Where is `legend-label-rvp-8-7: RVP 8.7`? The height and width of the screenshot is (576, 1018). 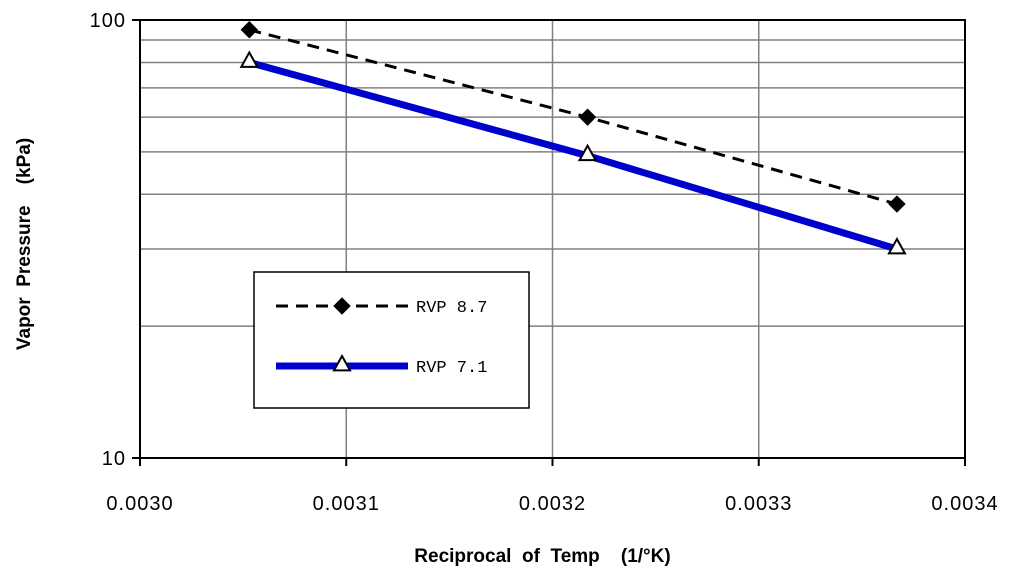
legend-label-rvp-8-7: RVP 8.7 is located at coordinates (451, 308).